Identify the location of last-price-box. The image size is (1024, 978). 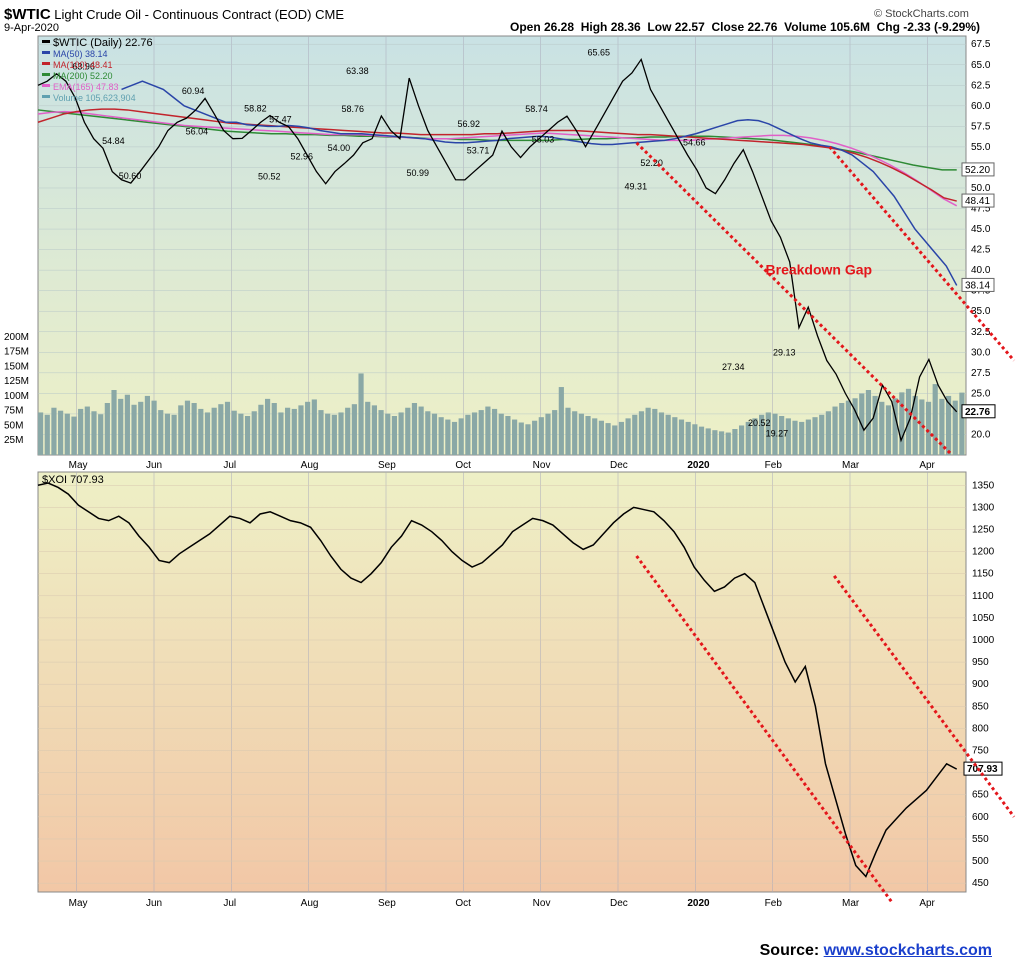
(978, 411).